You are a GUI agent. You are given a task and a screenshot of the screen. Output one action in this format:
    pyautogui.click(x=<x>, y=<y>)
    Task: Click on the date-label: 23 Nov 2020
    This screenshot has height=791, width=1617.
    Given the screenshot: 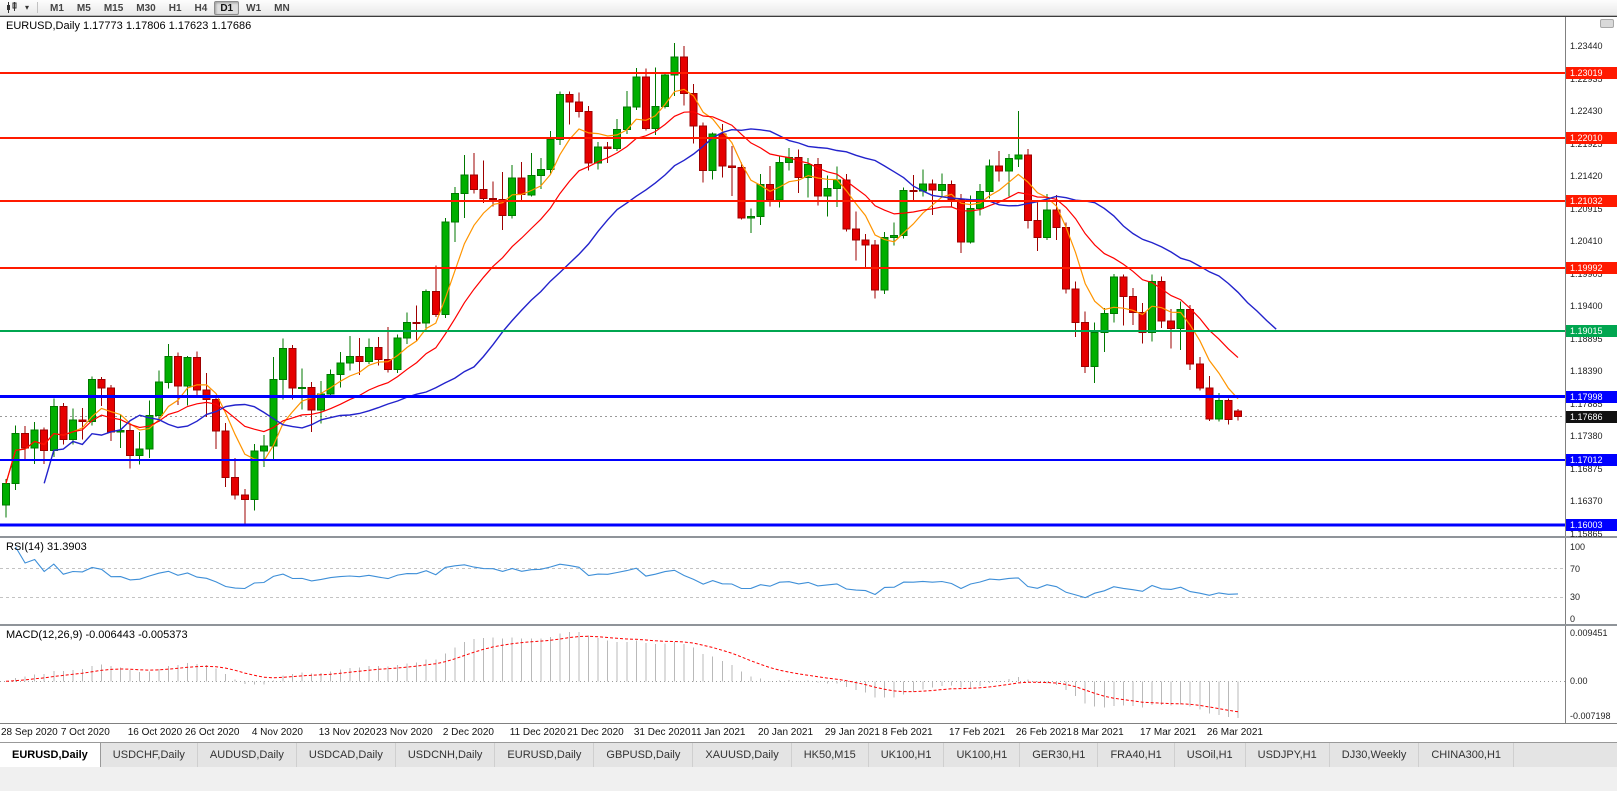 What is the action you would take?
    pyautogui.click(x=404, y=732)
    